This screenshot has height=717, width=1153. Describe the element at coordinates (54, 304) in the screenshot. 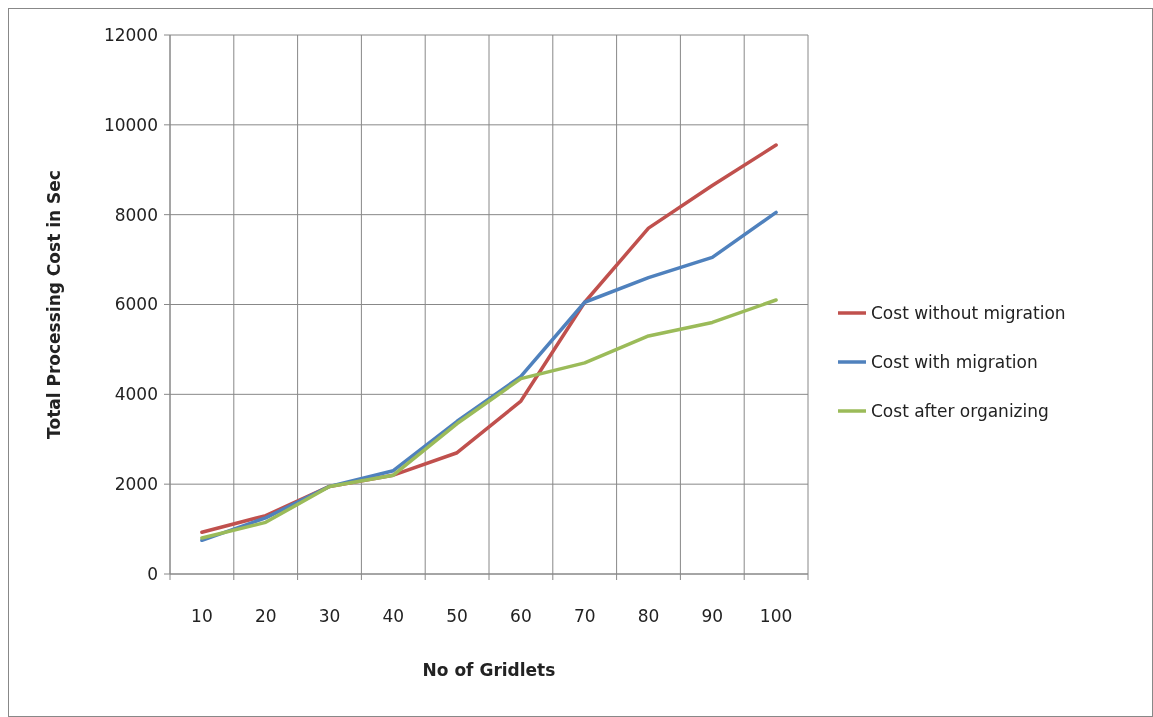

I see `y-axis-title: Total Processing Cost in Sec` at that location.